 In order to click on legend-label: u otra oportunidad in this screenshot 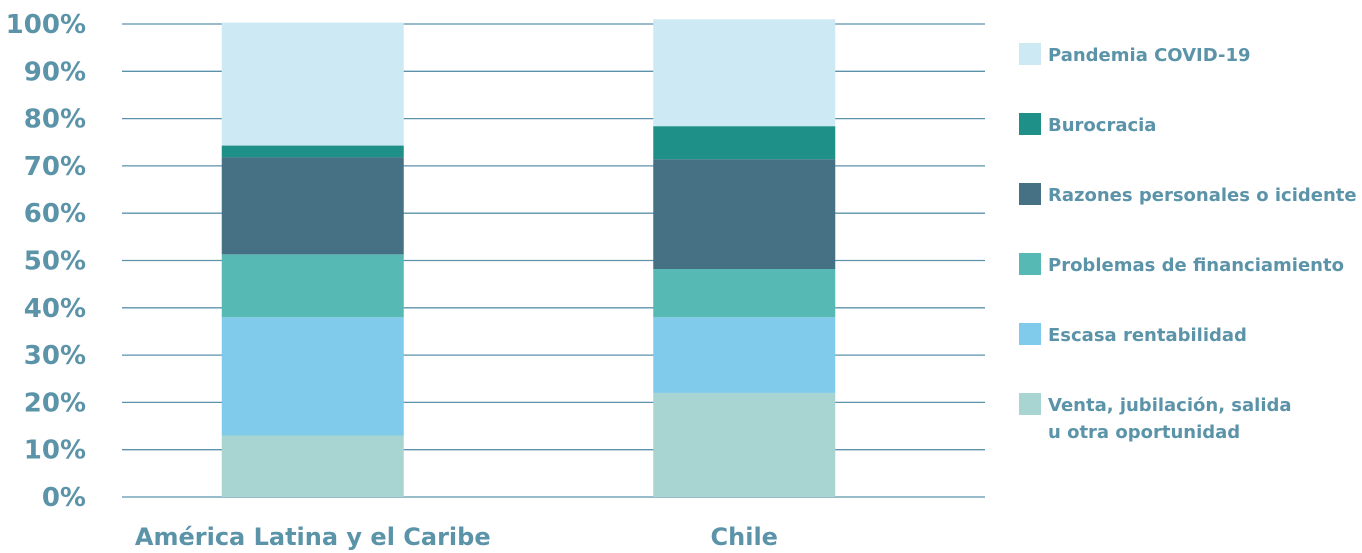, I will do `click(1144, 432)`.